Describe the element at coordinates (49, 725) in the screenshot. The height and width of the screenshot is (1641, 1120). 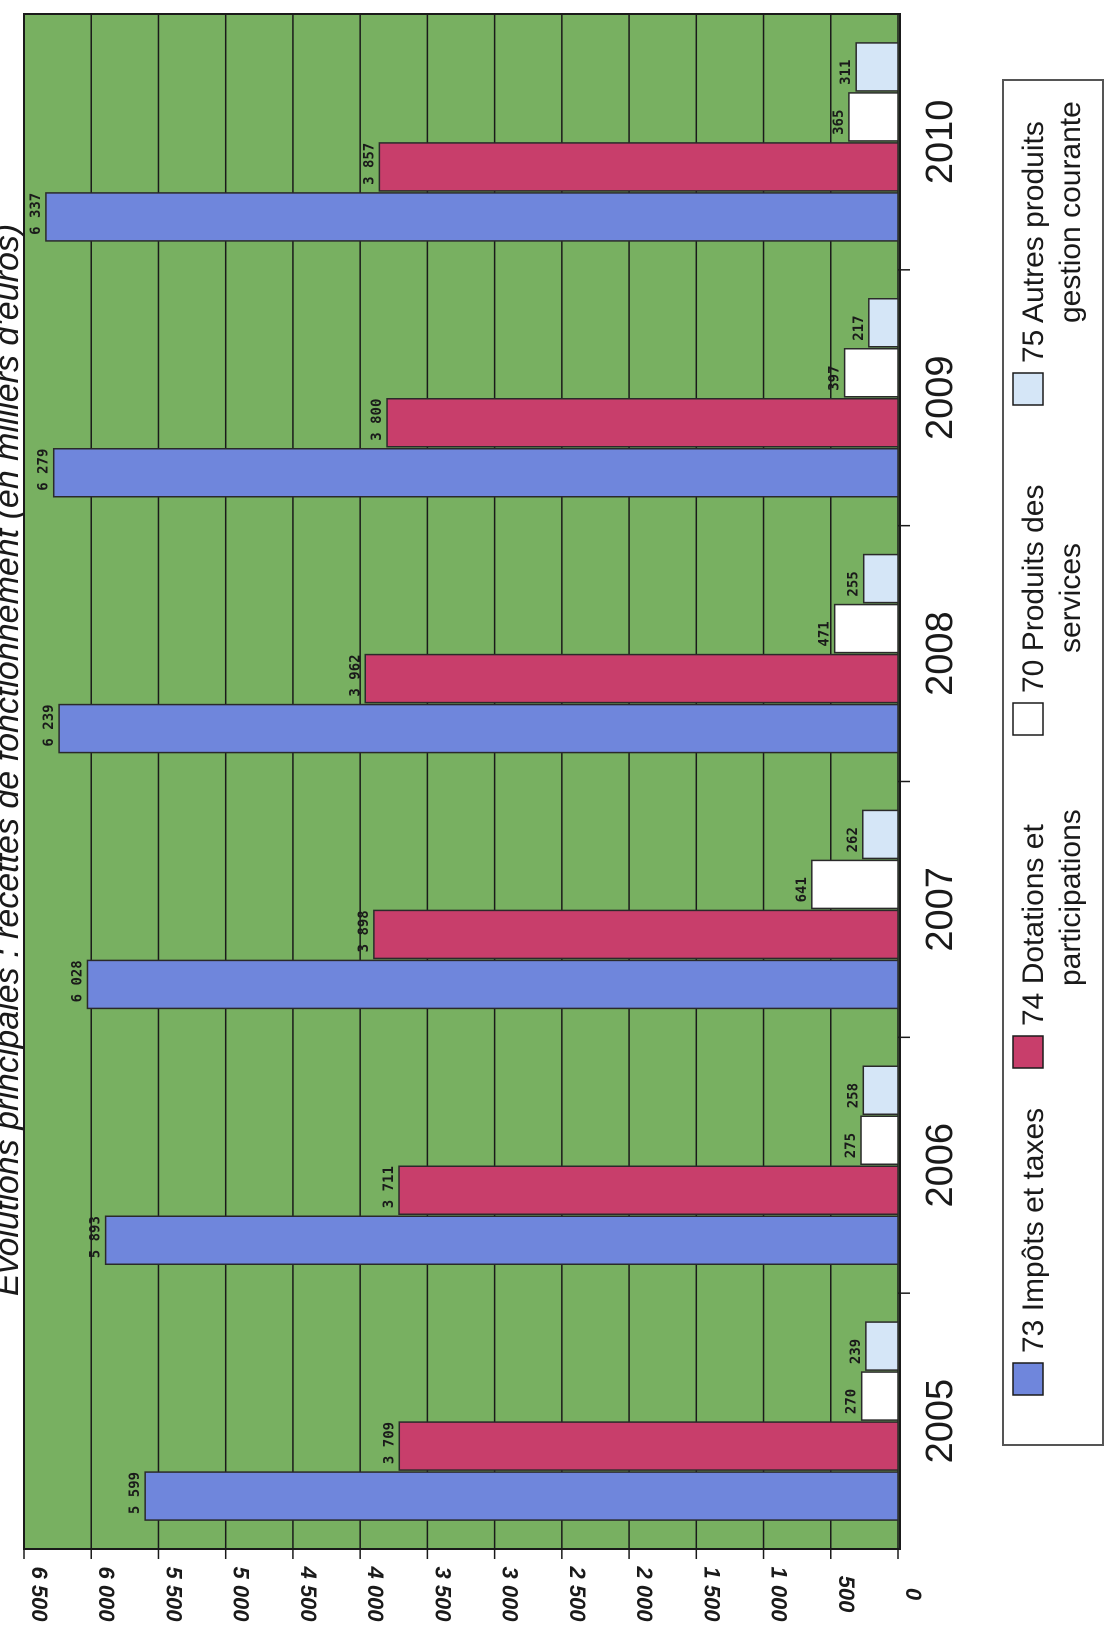
I see `data-label: 6 239` at that location.